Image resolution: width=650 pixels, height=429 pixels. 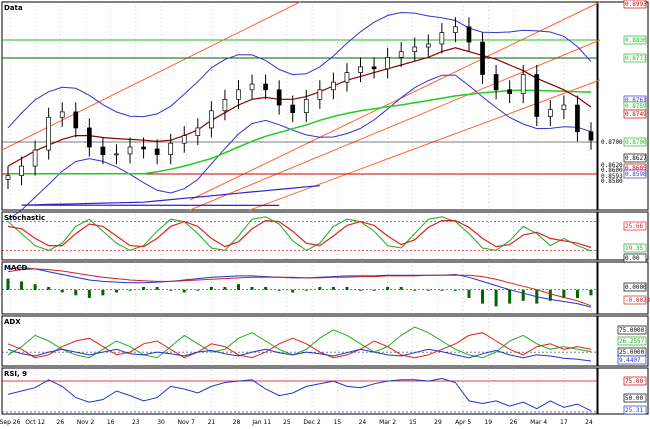 I want to click on price-tag: 0.0000, so click(x=636, y=287).